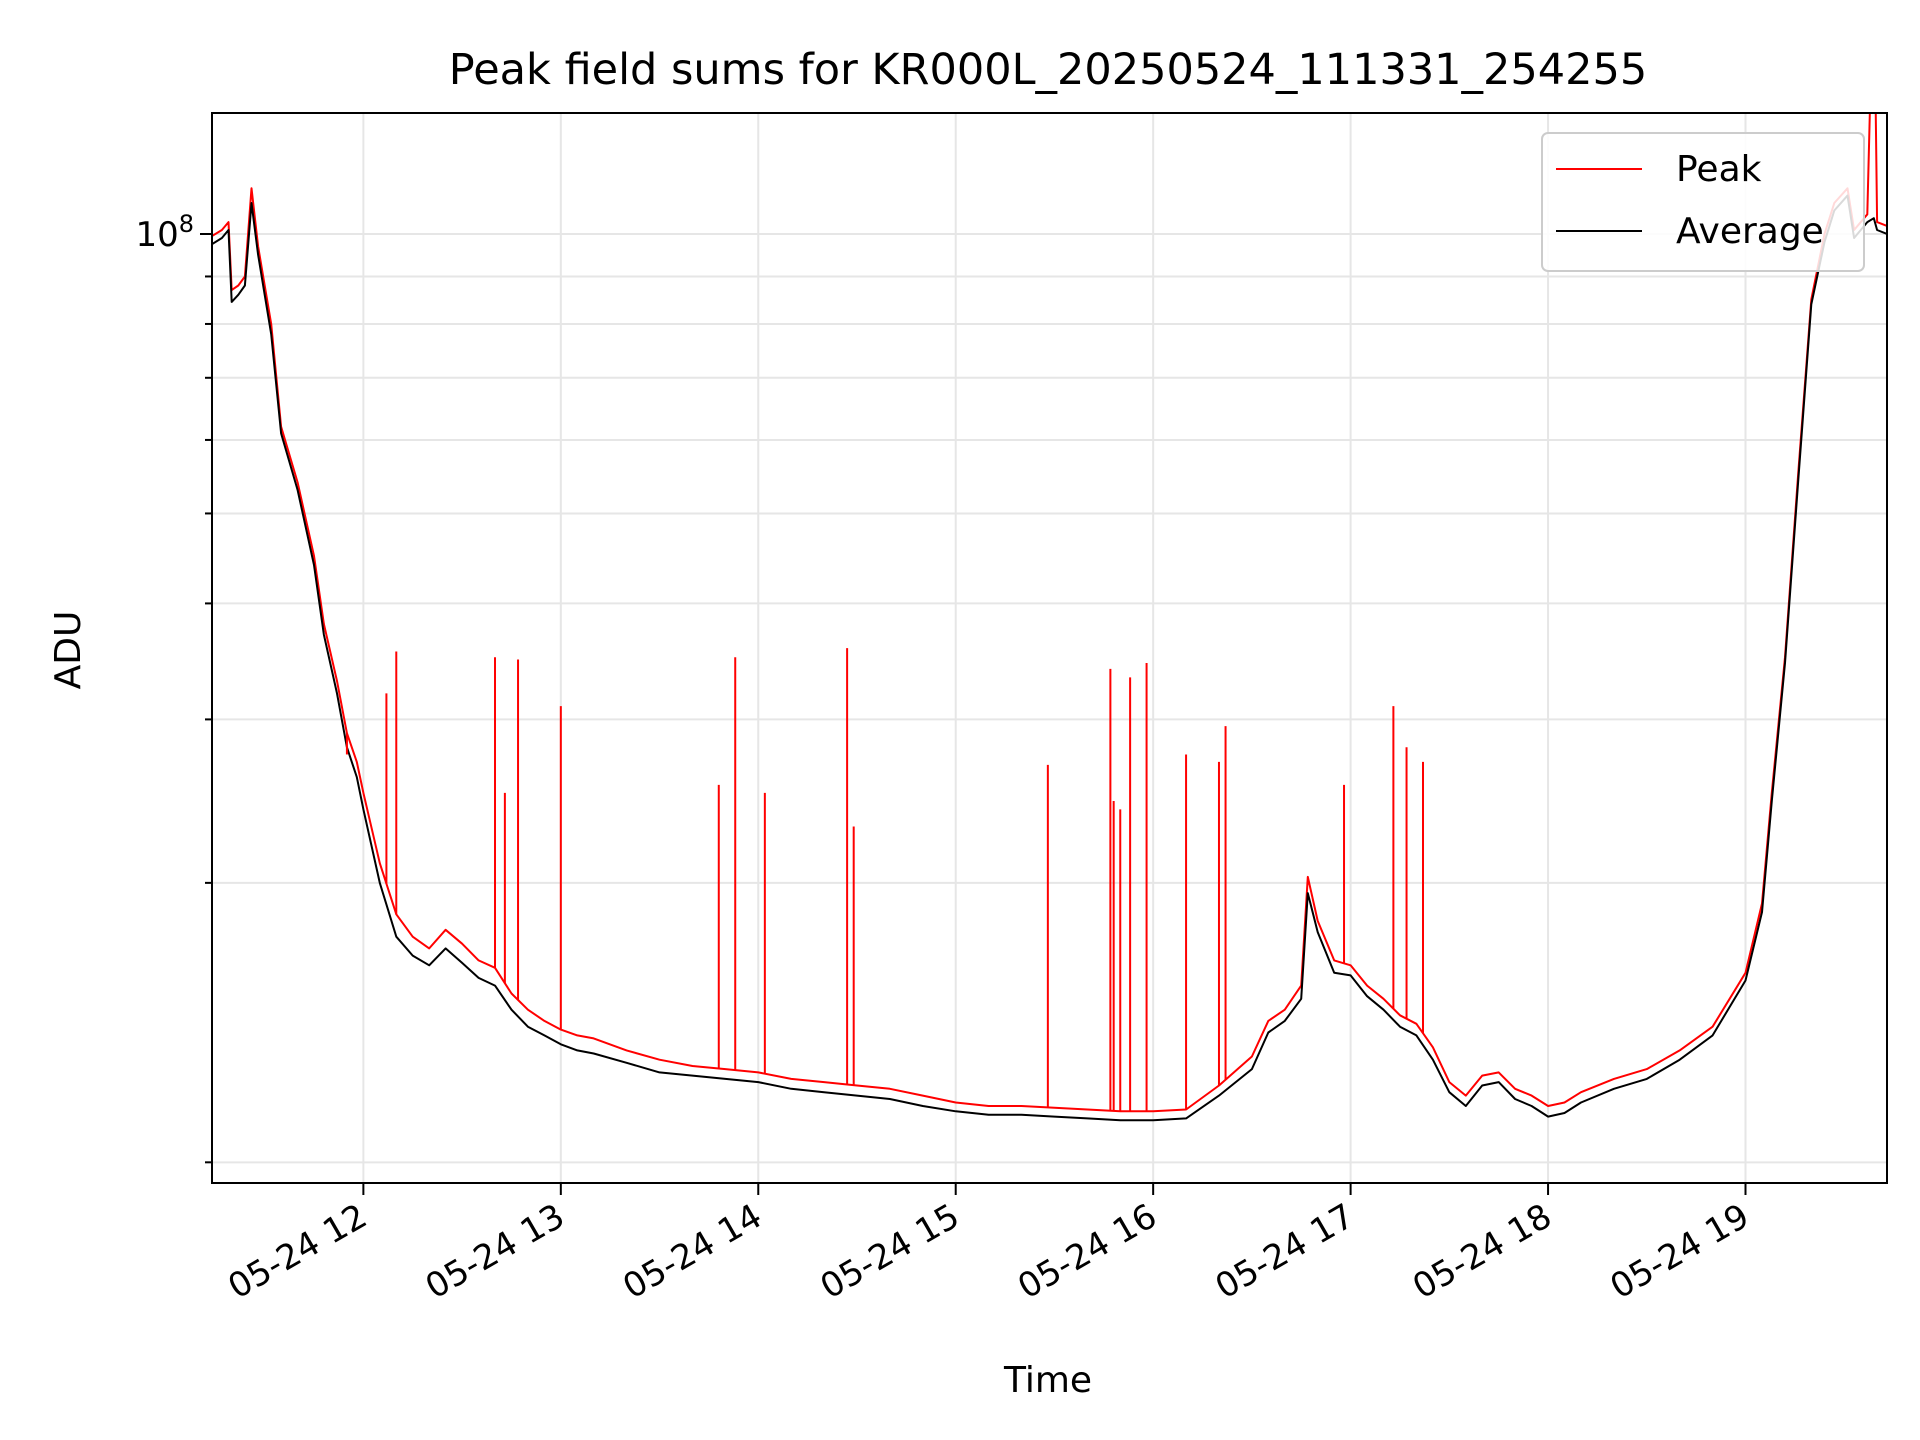  Describe the element at coordinates (68, 650) in the screenshot. I see `y-axis-label: ADU` at that location.